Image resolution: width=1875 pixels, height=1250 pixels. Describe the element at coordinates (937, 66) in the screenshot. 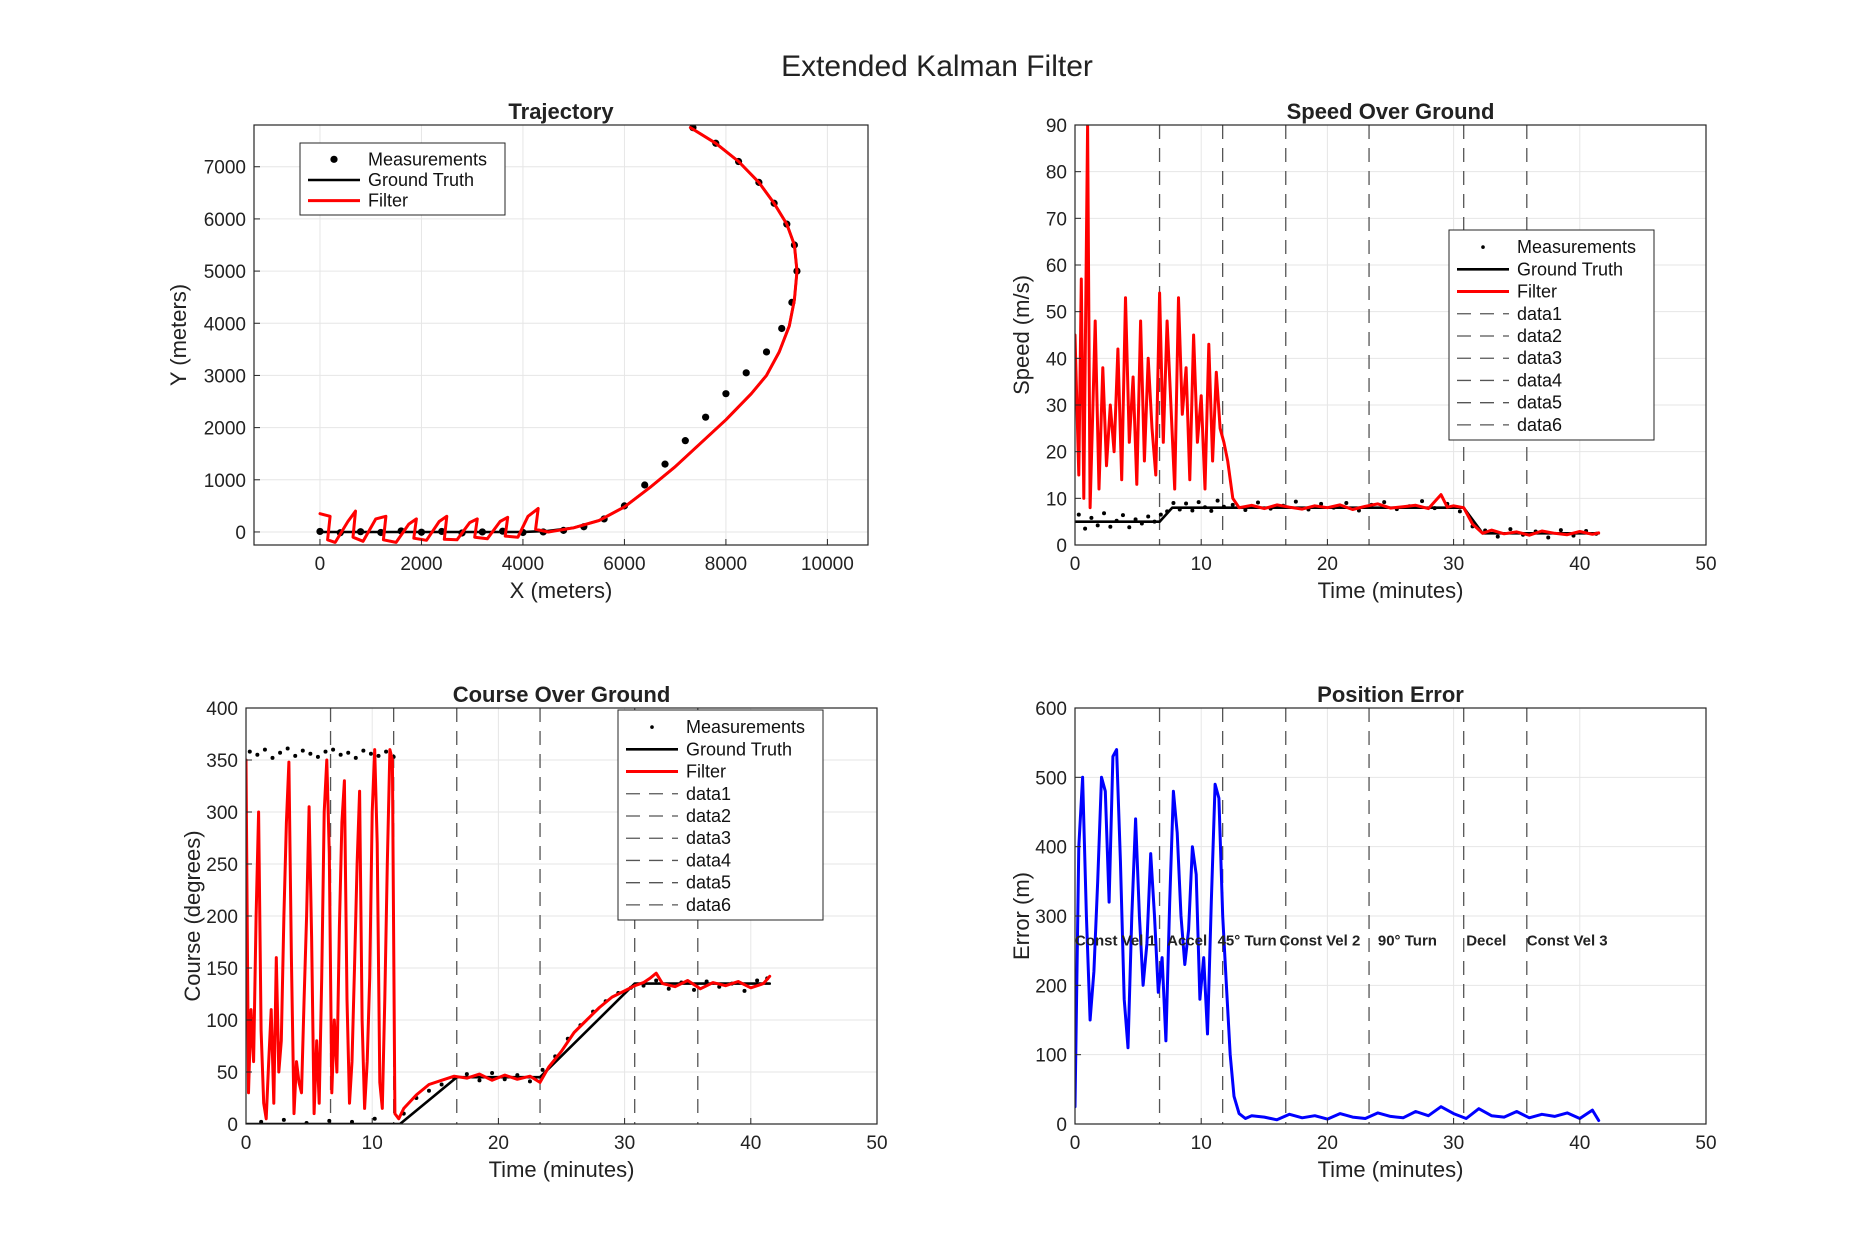

I see `figure-title: Extended Kalman Filter` at that location.